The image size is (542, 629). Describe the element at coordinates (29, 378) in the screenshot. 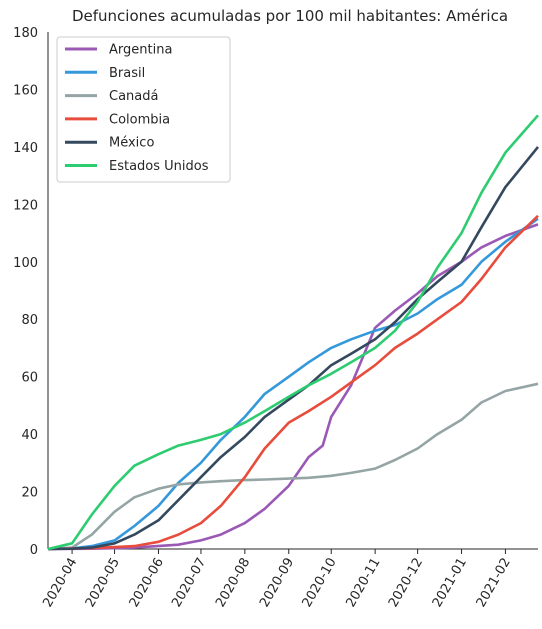

I see `y-tick-label: 60` at that location.